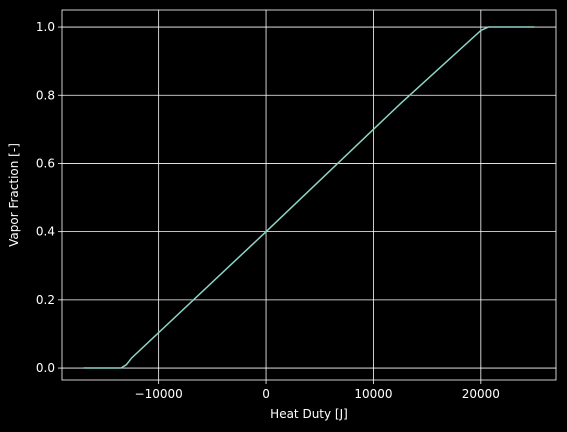 This screenshot has width=567, height=432. I want to click on x-tick-label: 0, so click(266, 394).